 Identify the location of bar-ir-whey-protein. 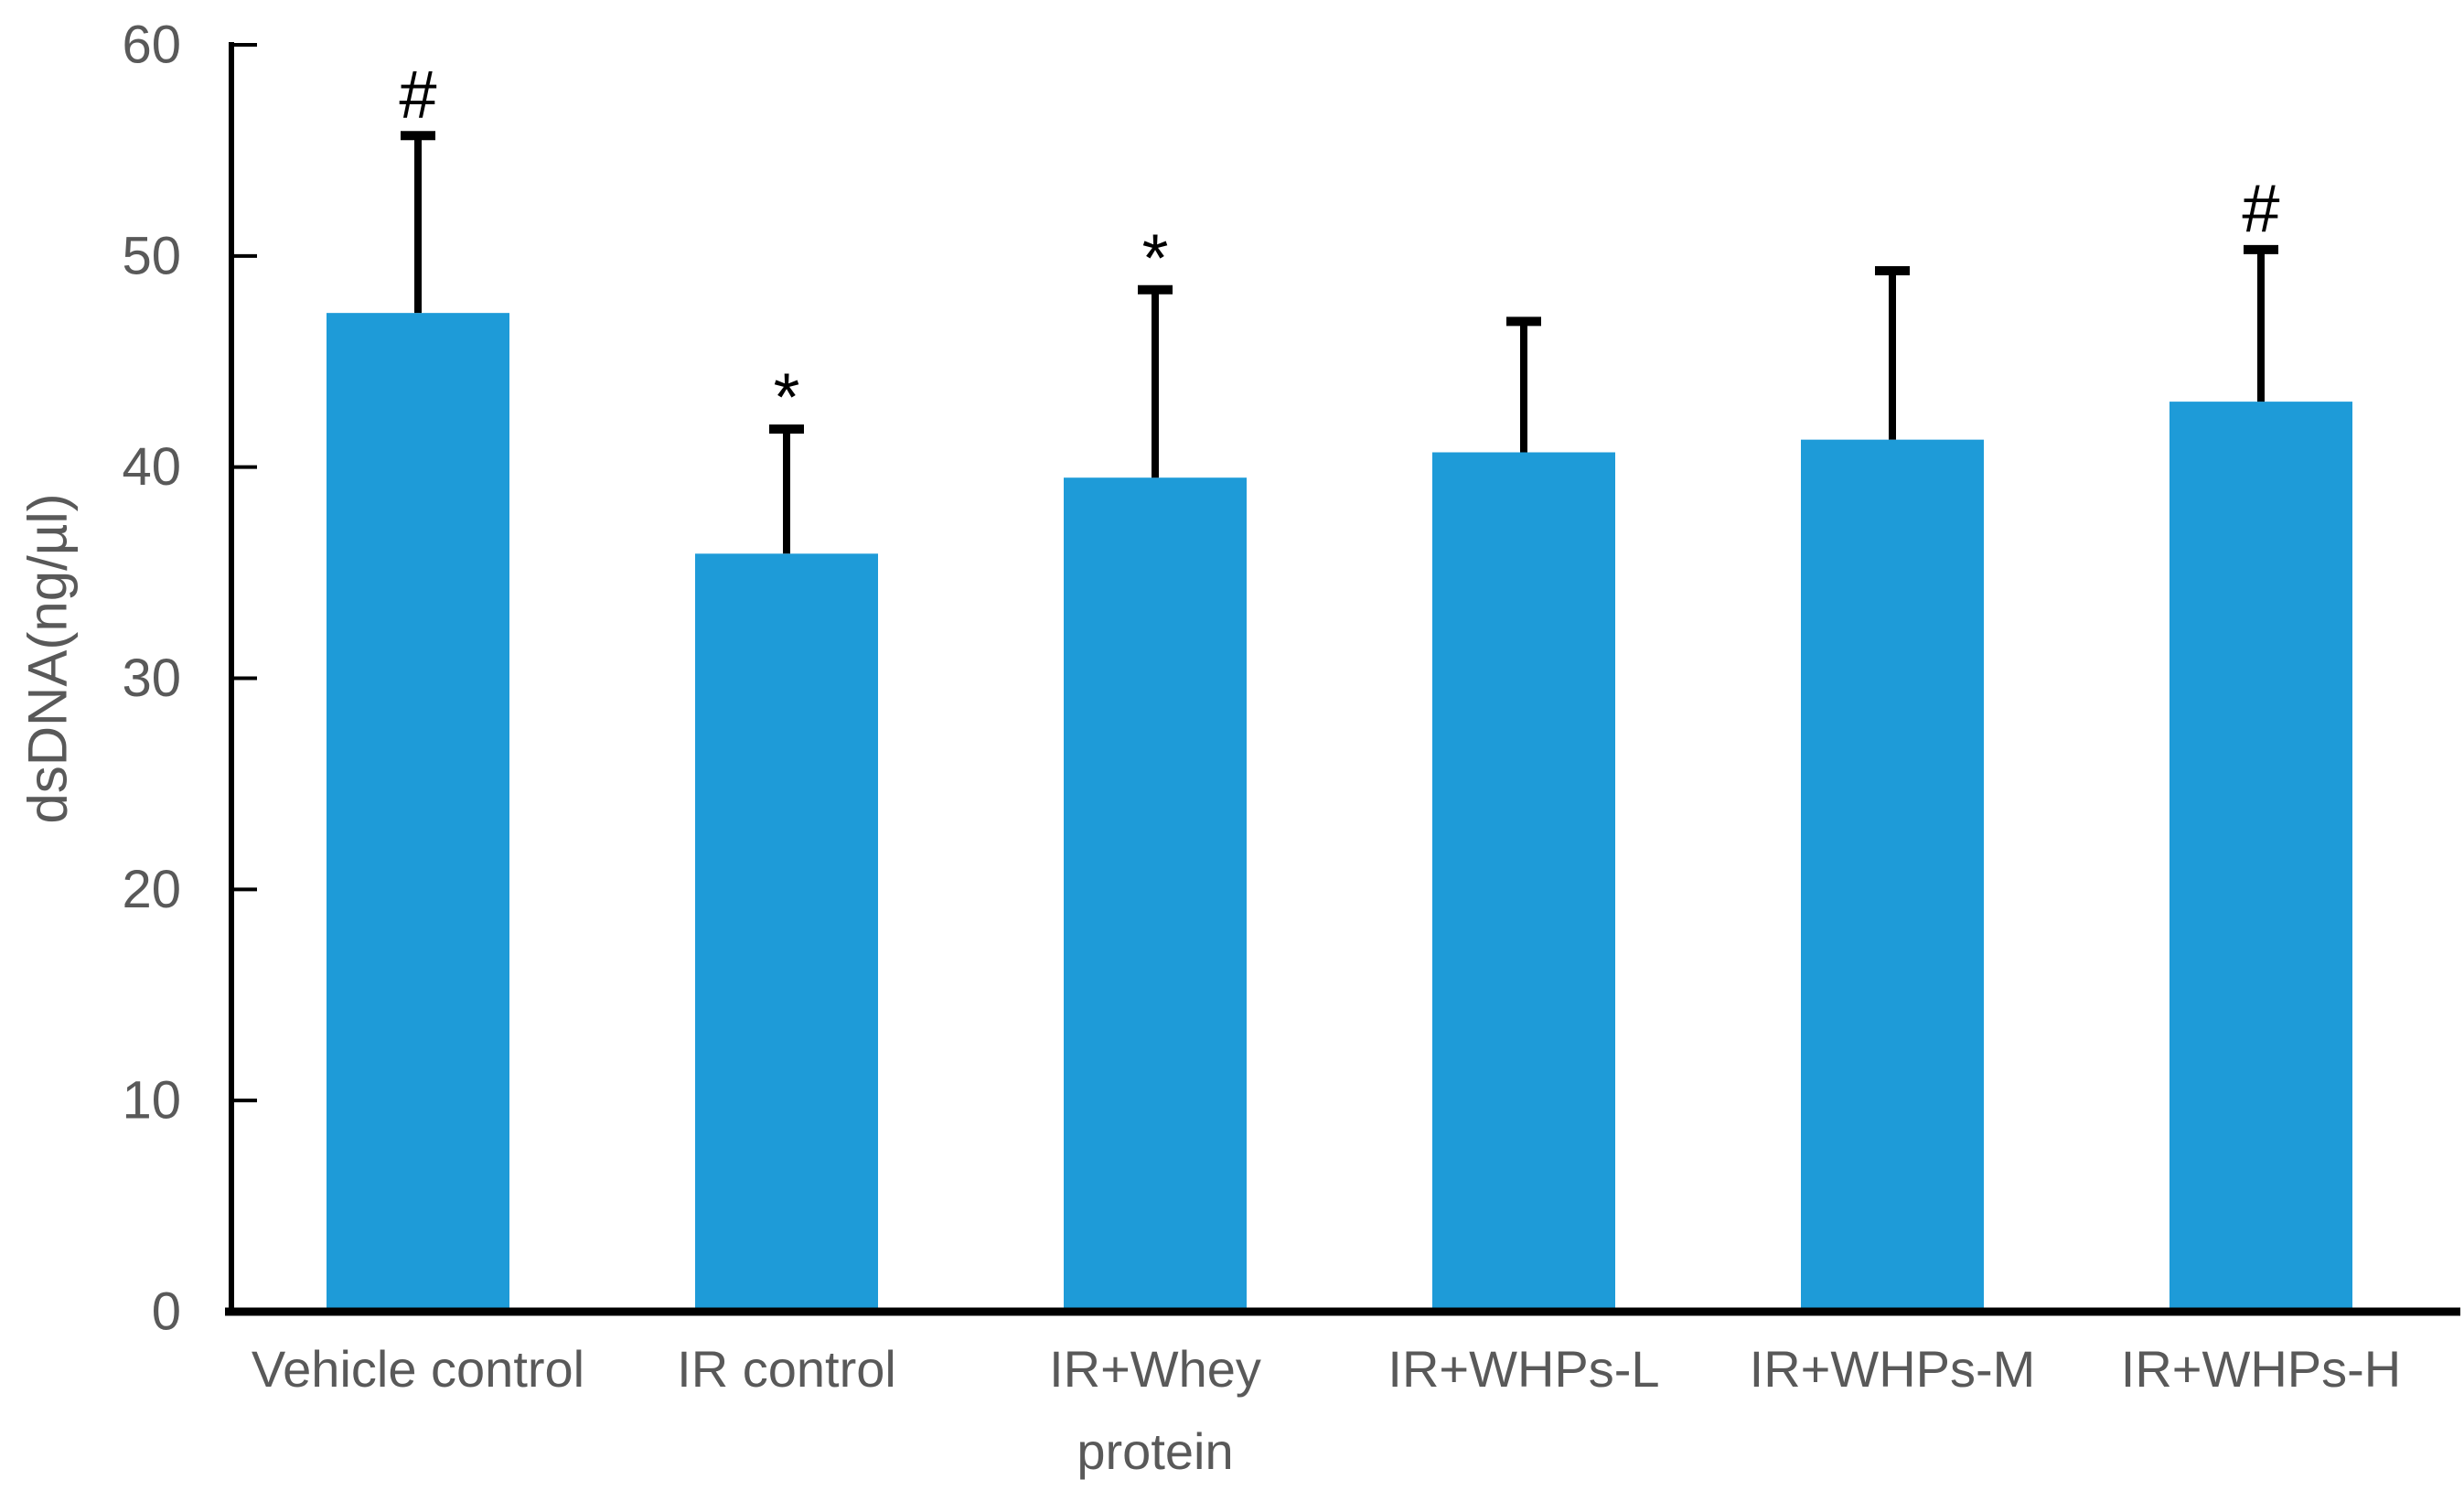
(1155, 895).